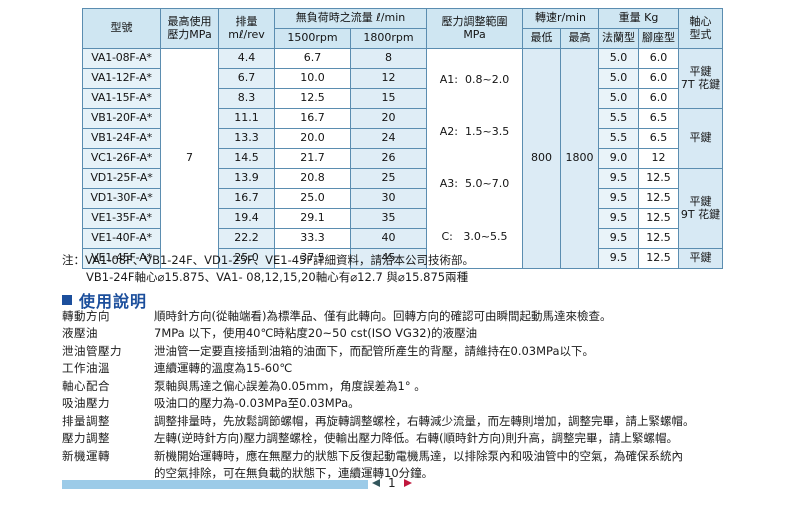  I want to click on cell-weight-flange: 9.5, so click(619, 178).